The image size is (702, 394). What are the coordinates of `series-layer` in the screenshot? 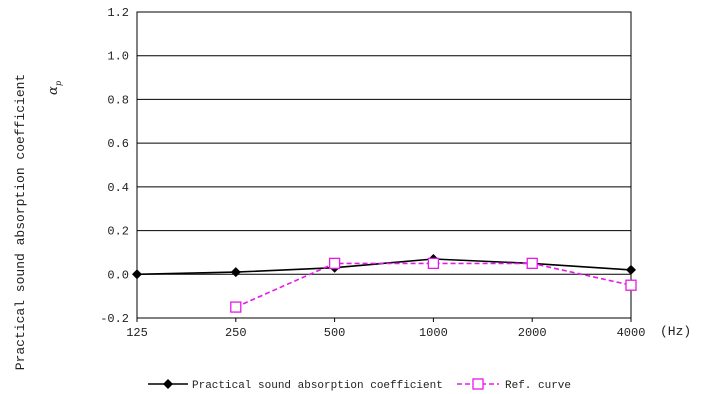 It's located at (384, 283).